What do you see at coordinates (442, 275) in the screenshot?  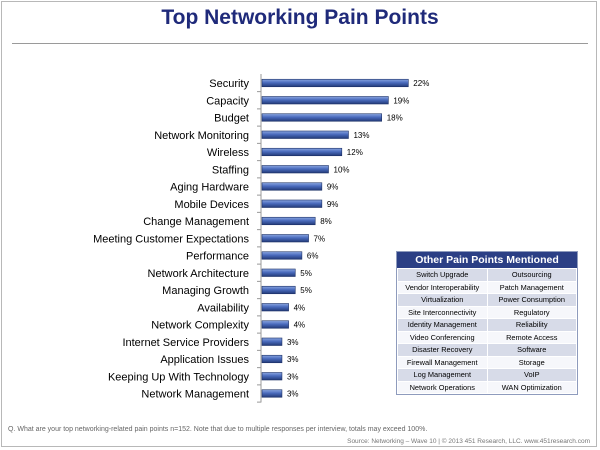 I see `other-pain-point-item: Switch Upgrade` at bounding box center [442, 275].